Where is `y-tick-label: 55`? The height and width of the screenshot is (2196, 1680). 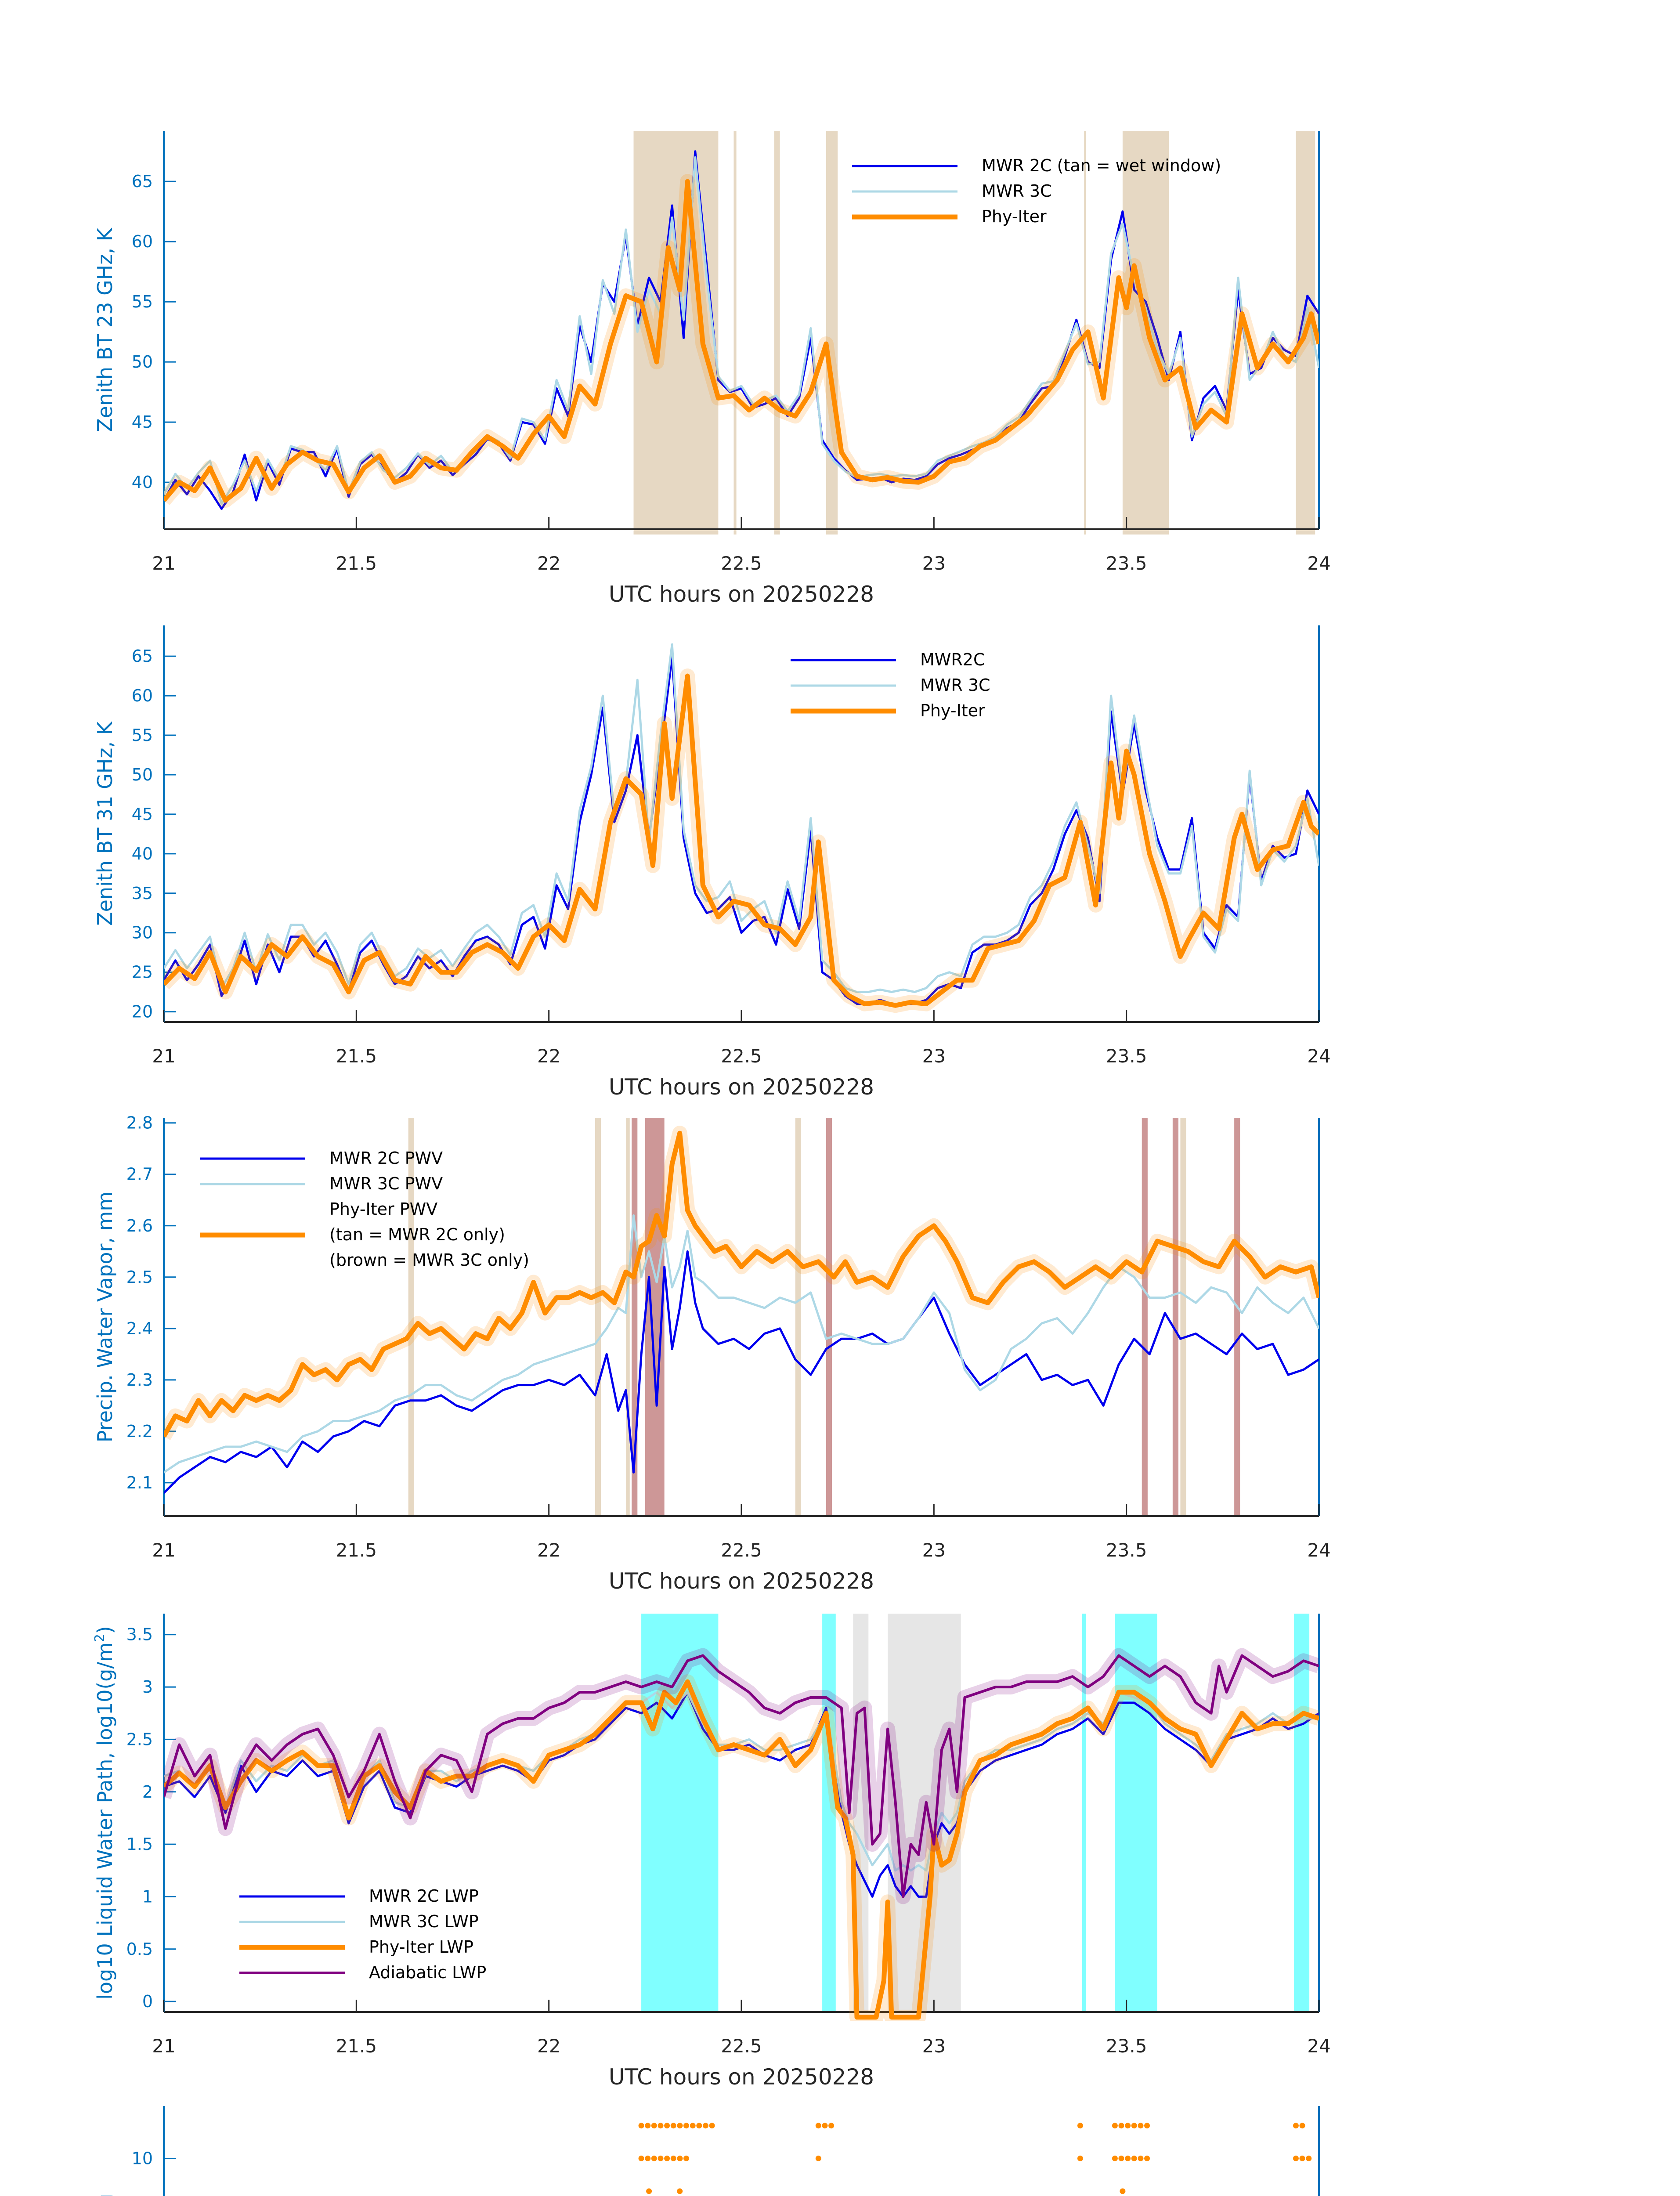 y-tick-label: 55 is located at coordinates (142, 735).